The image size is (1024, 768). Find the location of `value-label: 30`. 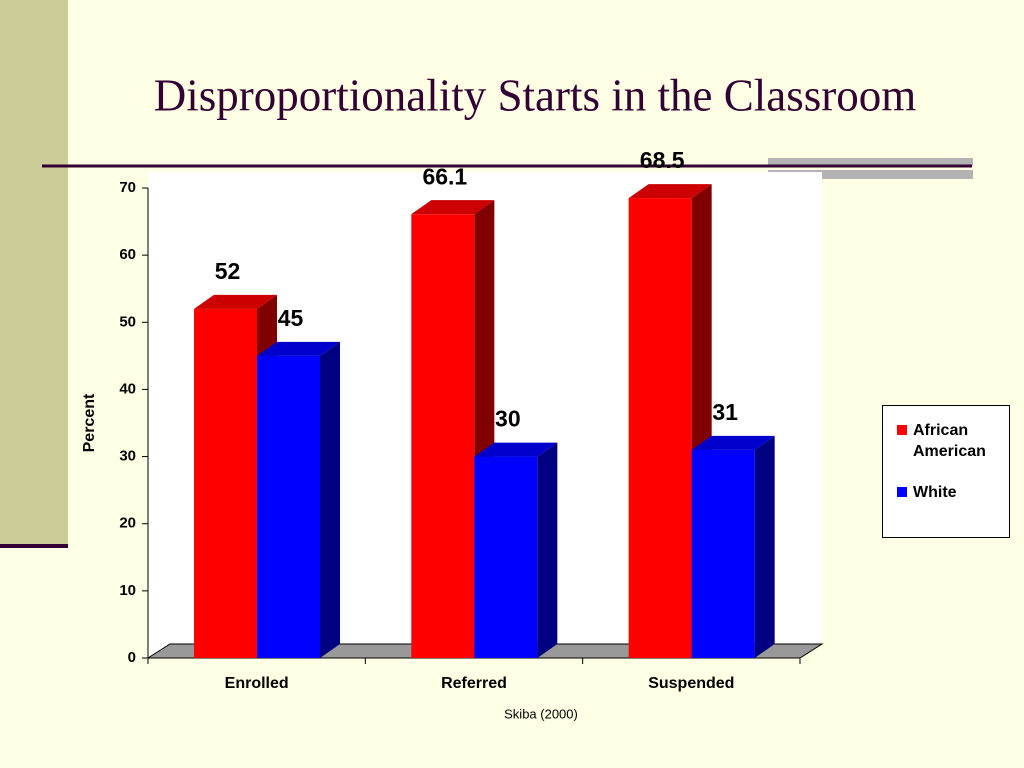

value-label: 30 is located at coordinates (508, 419).